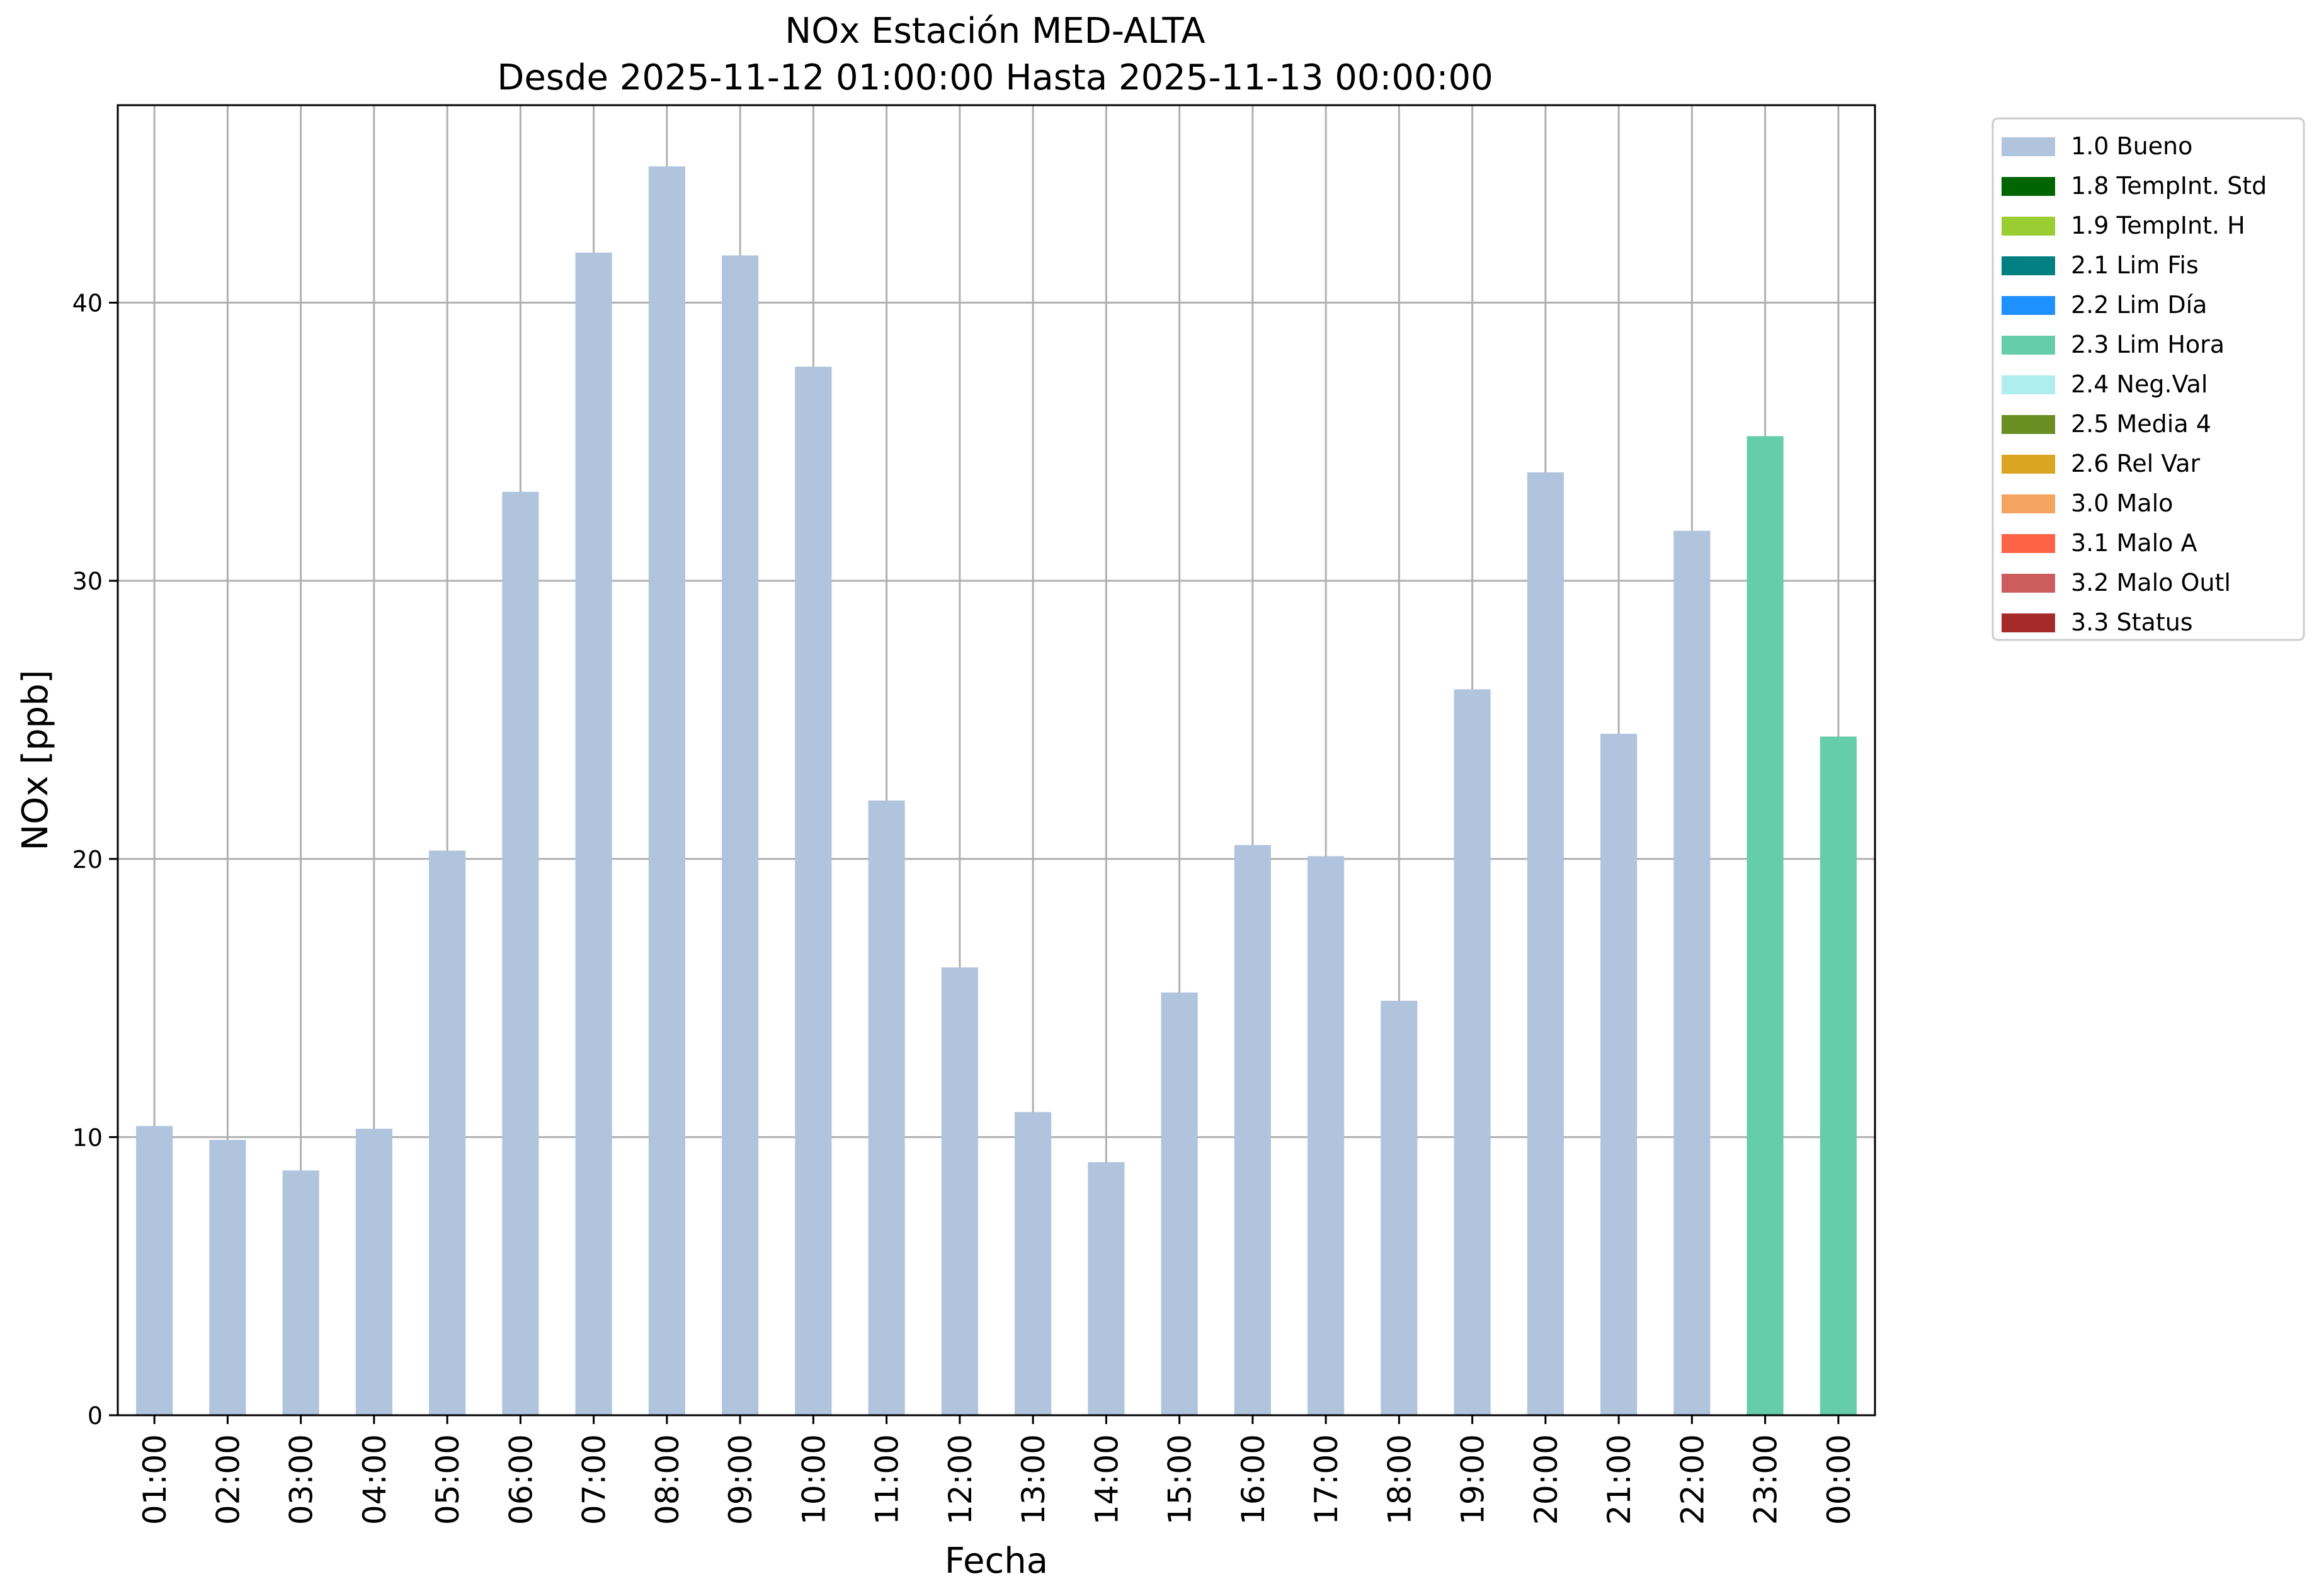 The width and height of the screenshot is (2319, 1596). Describe the element at coordinates (374, 1479) in the screenshot. I see `x-tick-label: 04:00` at that location.